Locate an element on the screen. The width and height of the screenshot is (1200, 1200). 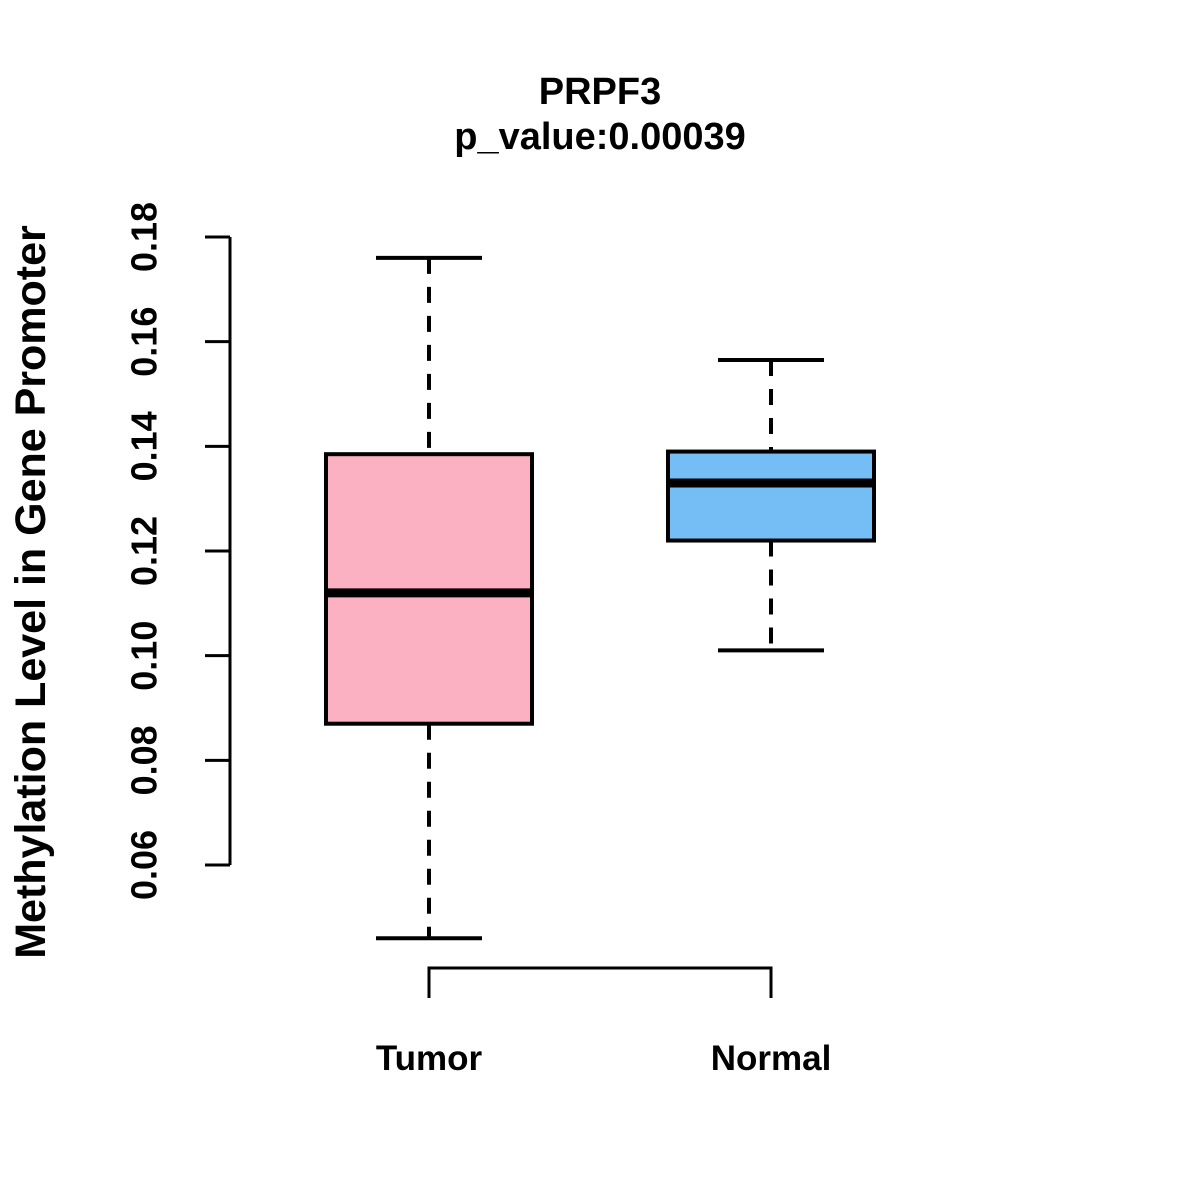
y-tick-label: 0.14 is located at coordinates (144, 446).